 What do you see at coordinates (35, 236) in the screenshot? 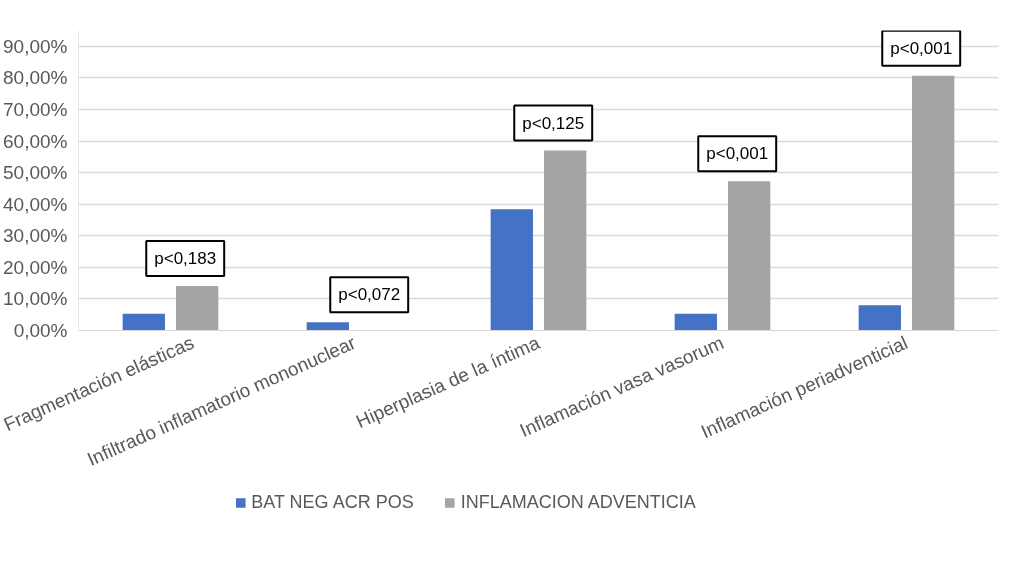
I see `y-tick-label: 30,00%` at bounding box center [35, 236].